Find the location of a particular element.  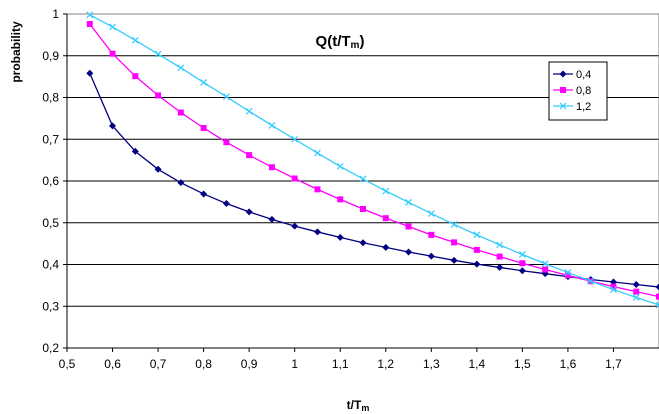

x-tick-label: 0,9 is located at coordinates (249, 364).